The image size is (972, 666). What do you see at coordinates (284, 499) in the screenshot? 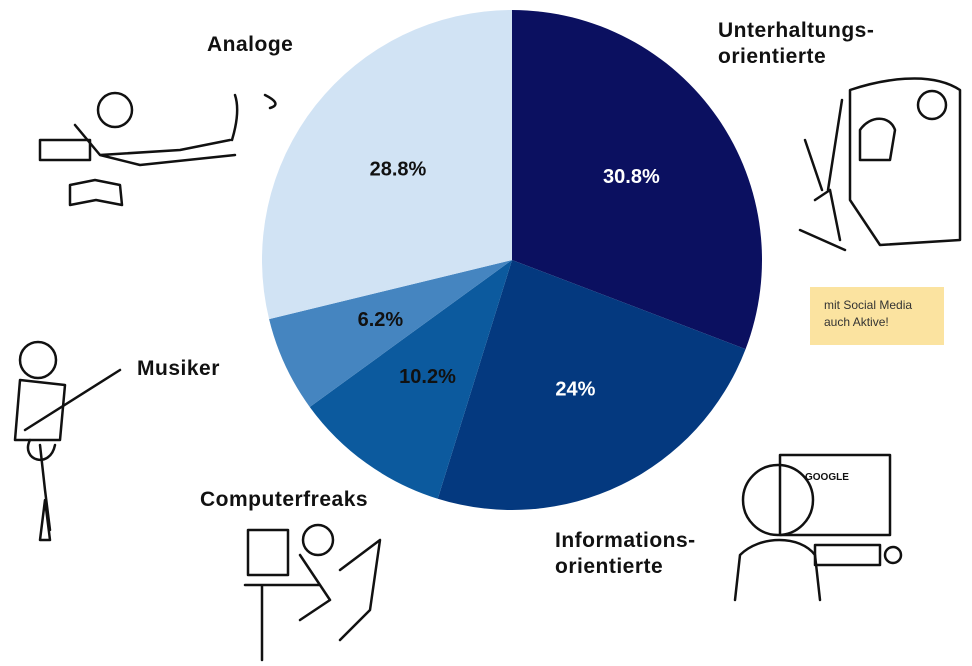
I see `category-label: Computerfreaks` at bounding box center [284, 499].